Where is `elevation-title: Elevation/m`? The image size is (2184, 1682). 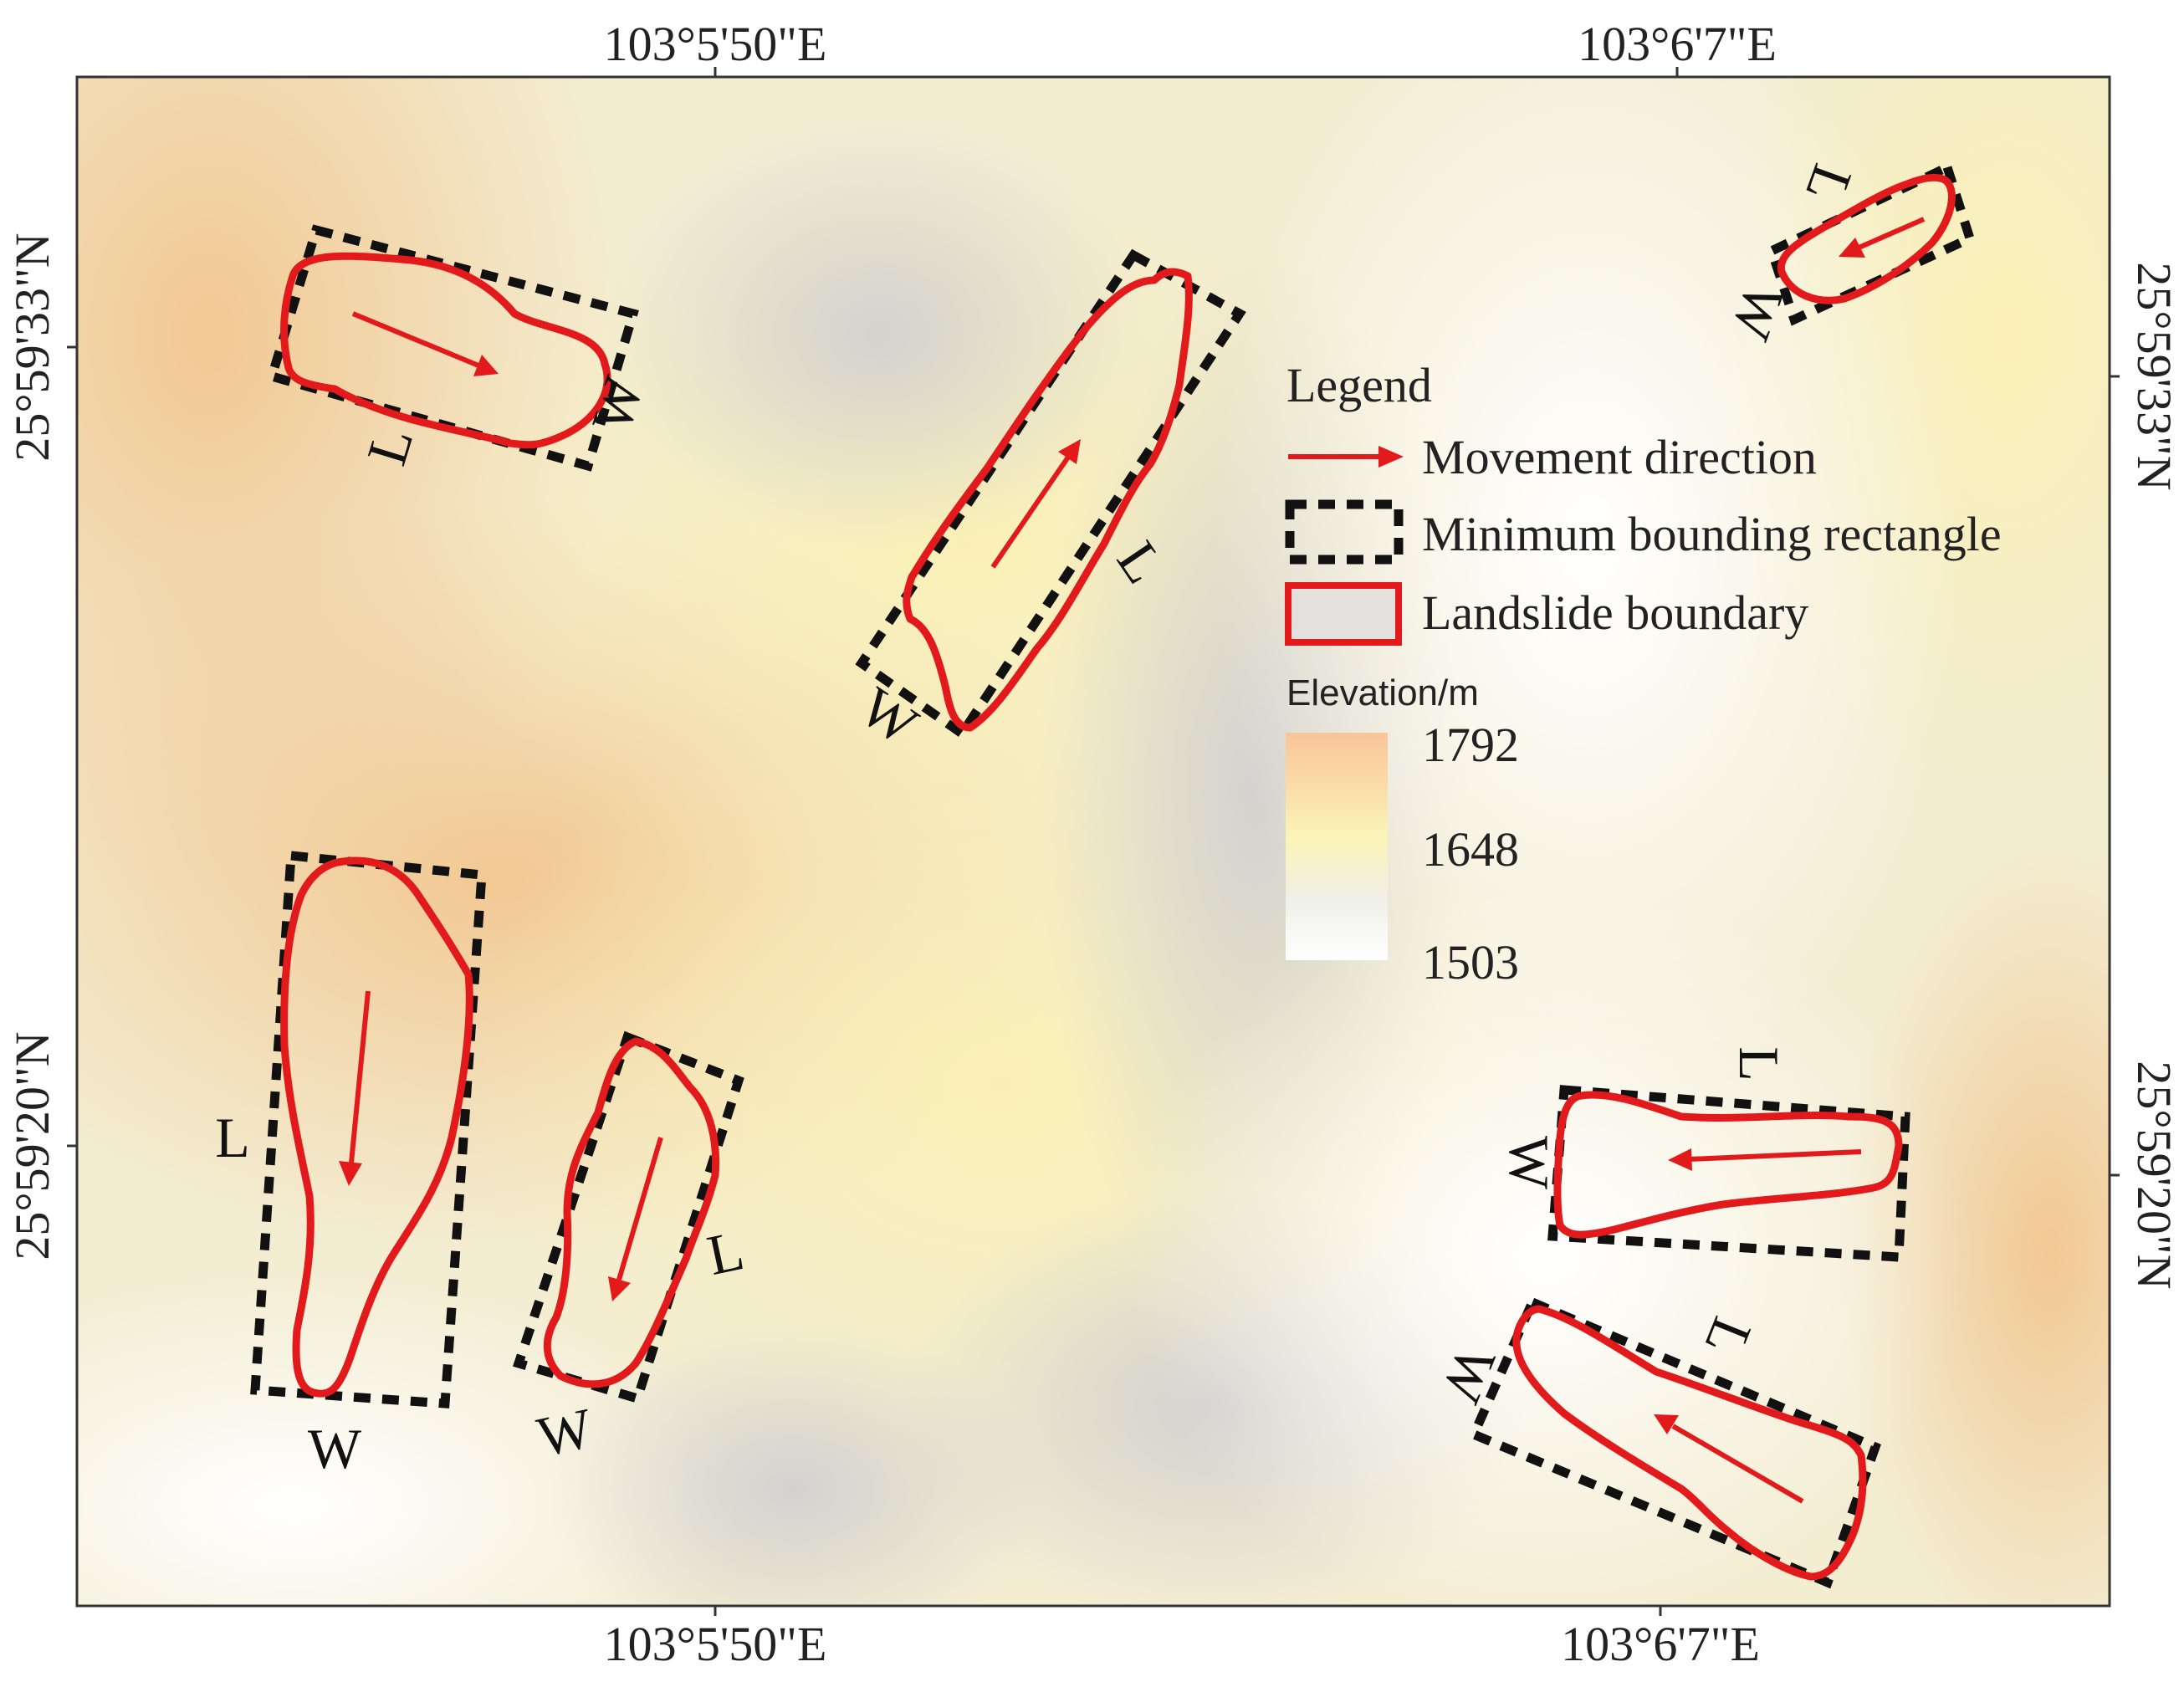
elevation-title: Elevation/m is located at coordinates (1382, 692).